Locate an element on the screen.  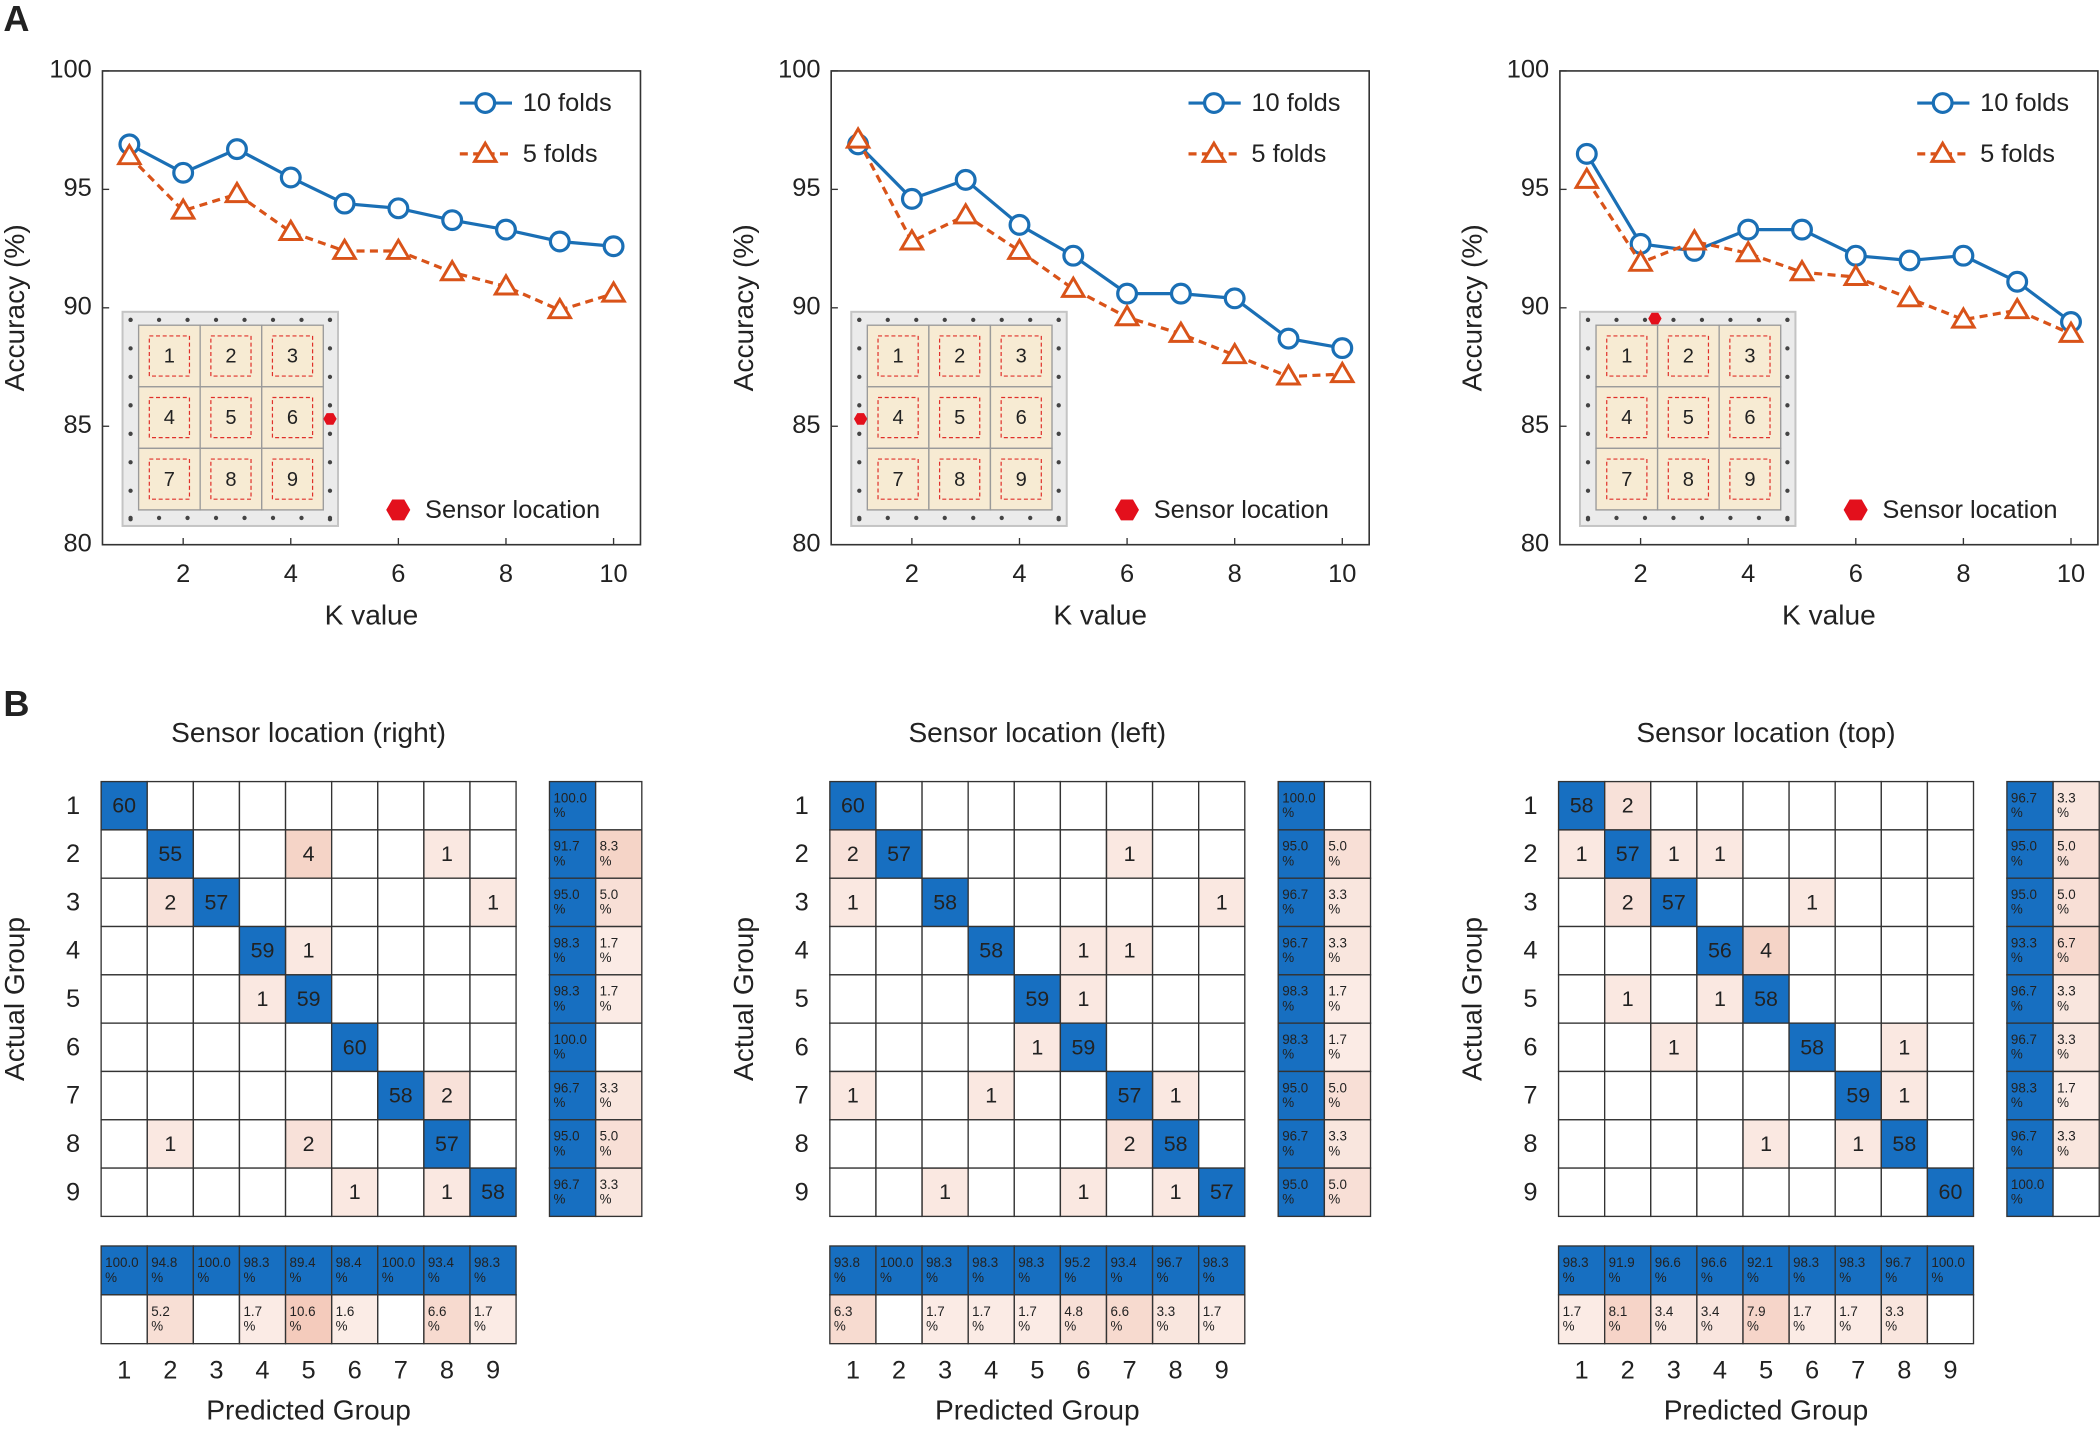
col-label: 5 is located at coordinates (1037, 1370).